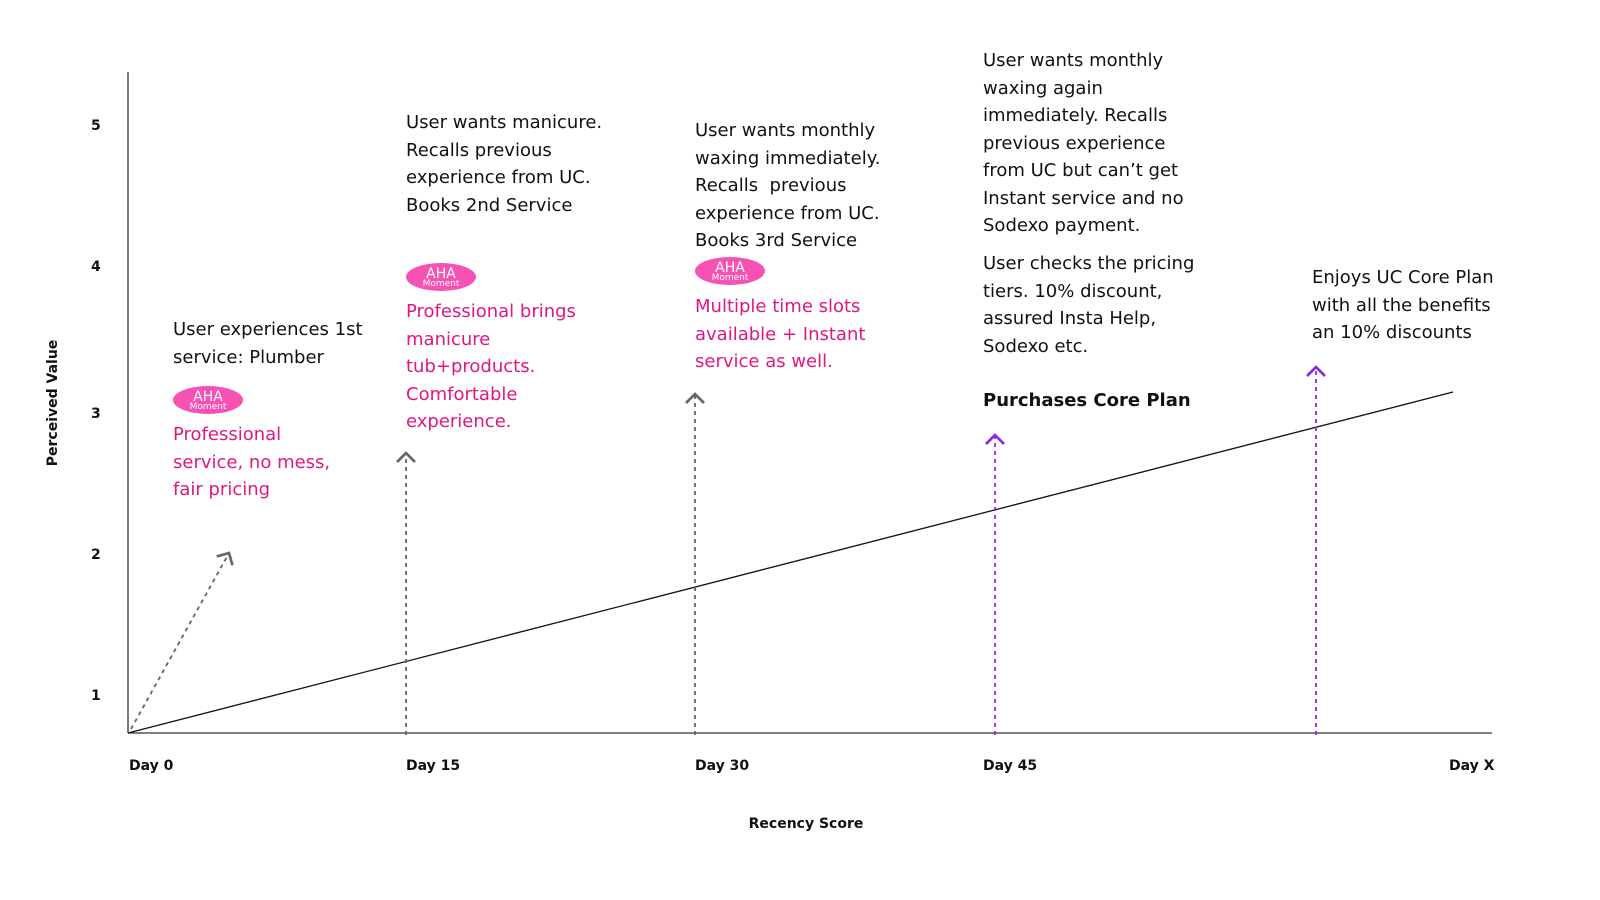 This screenshot has height=900, width=1600. Describe the element at coordinates (96, 555) in the screenshot. I see `y-tick-label: 2` at that location.